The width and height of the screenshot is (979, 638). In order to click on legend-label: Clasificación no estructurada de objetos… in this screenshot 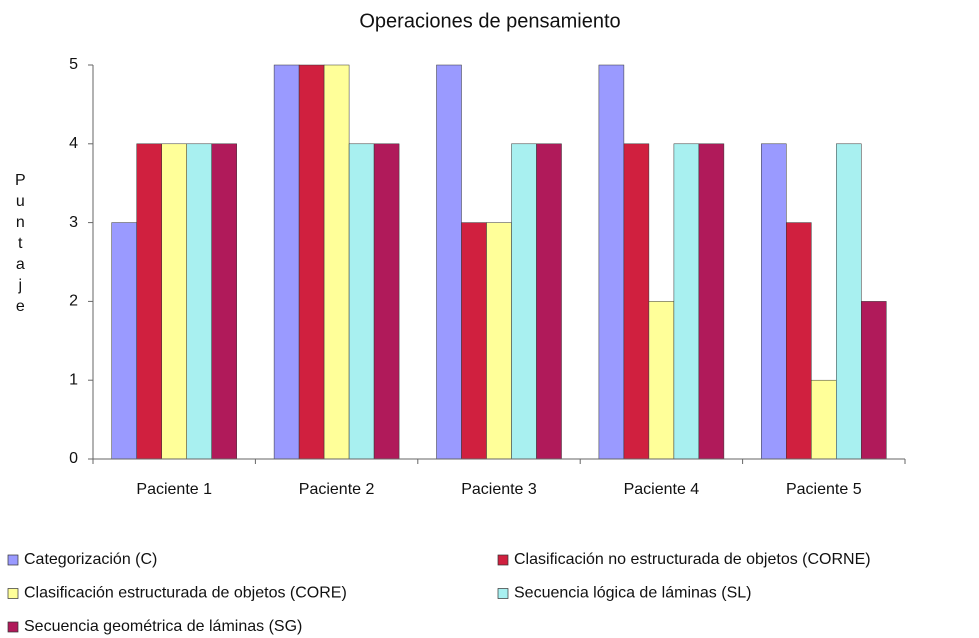, I will do `click(692, 559)`.